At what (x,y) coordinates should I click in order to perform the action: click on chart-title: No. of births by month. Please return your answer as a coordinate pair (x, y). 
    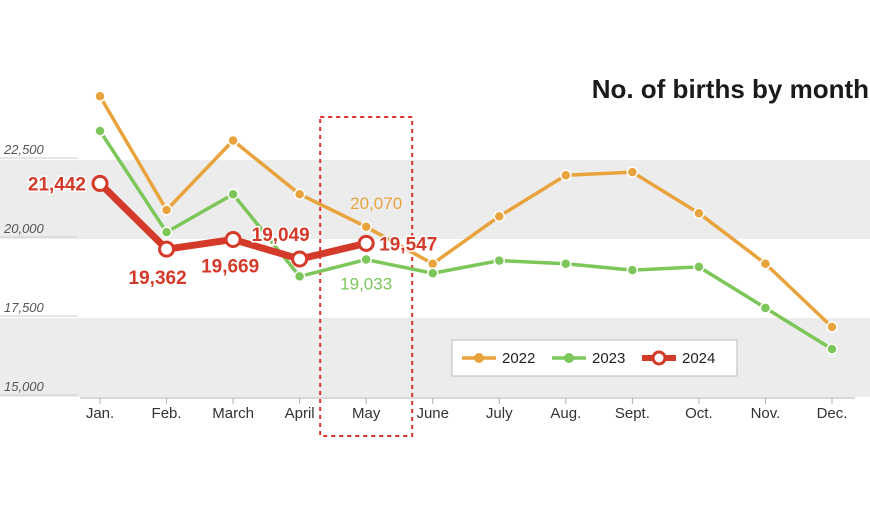
    Looking at the image, I should click on (730, 89).